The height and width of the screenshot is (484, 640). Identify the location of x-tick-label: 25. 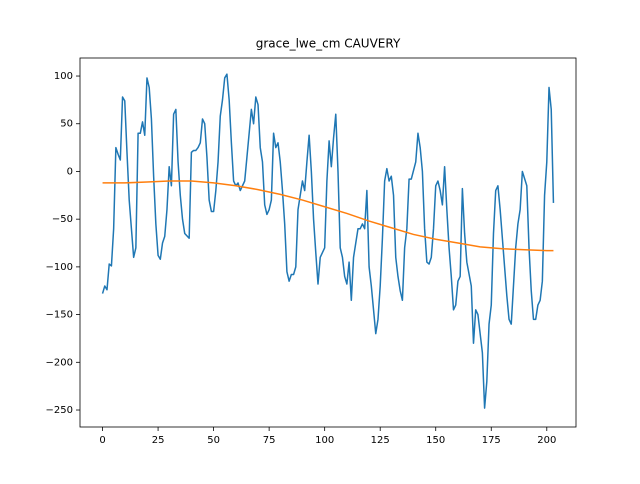
(158, 440).